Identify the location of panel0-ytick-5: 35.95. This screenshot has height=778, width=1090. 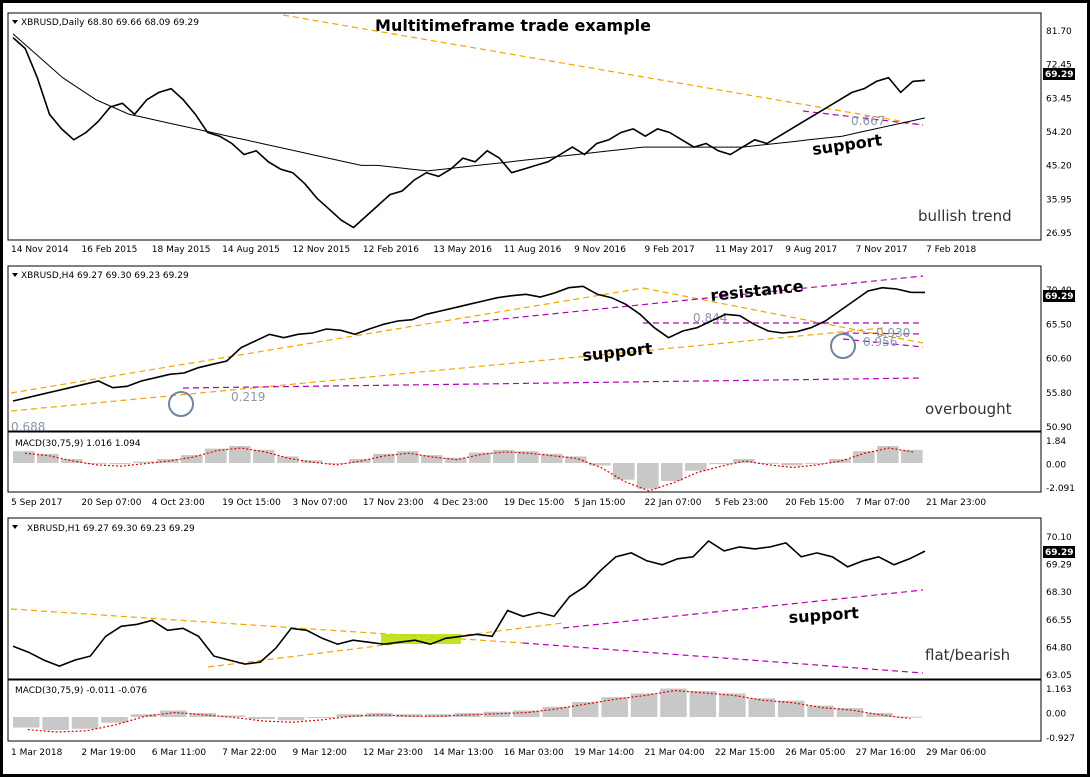
(1059, 200).